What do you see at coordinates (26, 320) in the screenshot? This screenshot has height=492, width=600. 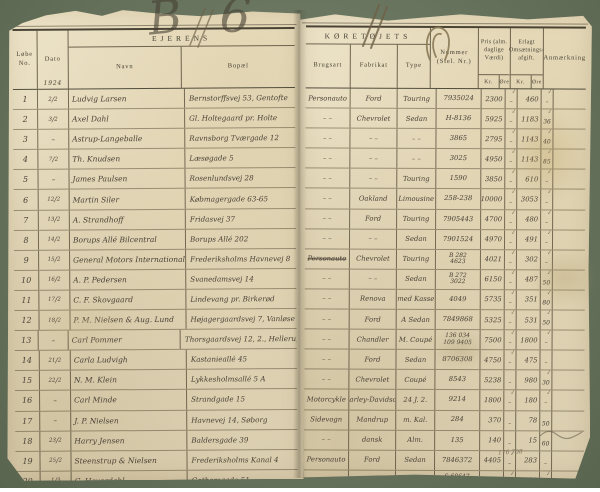 I see `row-number: 12` at bounding box center [26, 320].